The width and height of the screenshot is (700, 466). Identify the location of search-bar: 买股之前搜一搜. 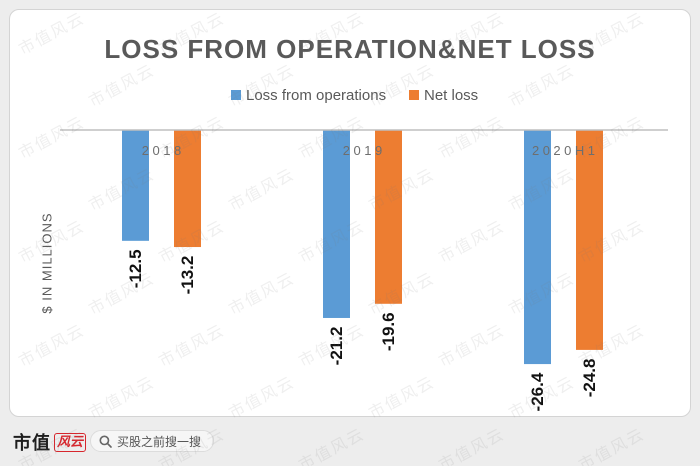
(152, 441).